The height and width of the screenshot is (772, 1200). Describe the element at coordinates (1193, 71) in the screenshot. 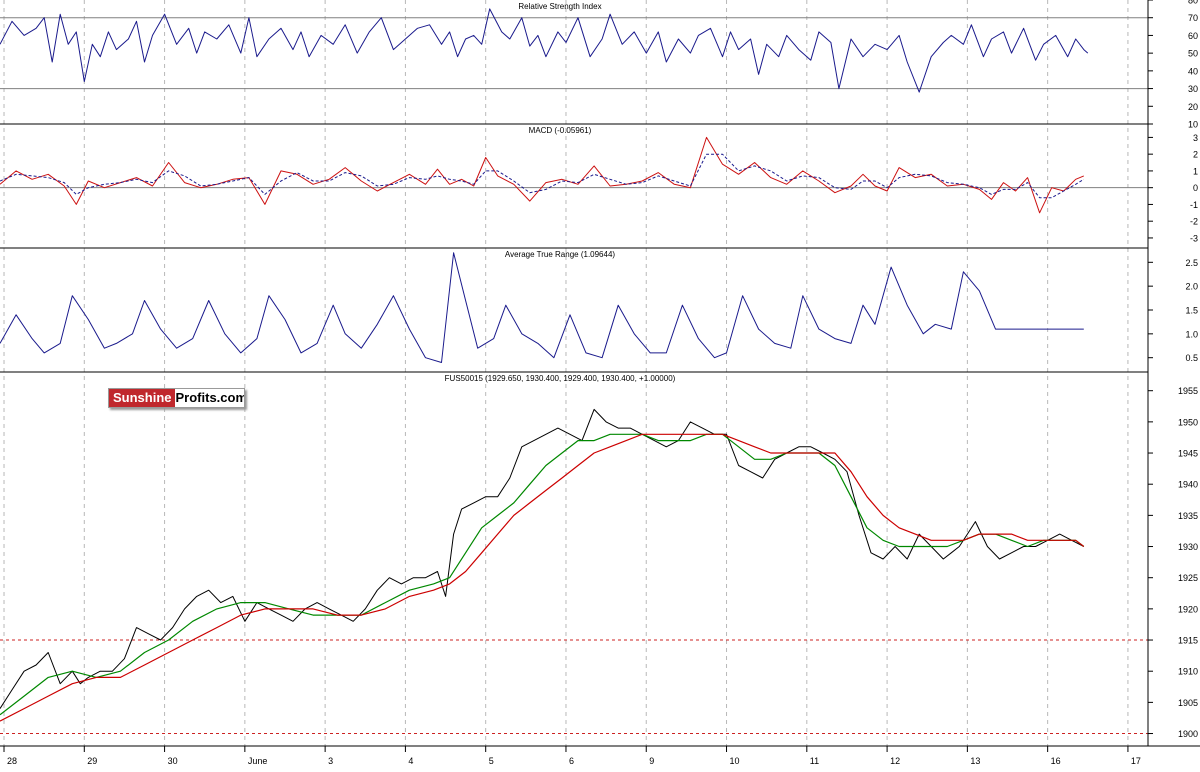

I see `panel-0-ytick-label-3: 40` at that location.